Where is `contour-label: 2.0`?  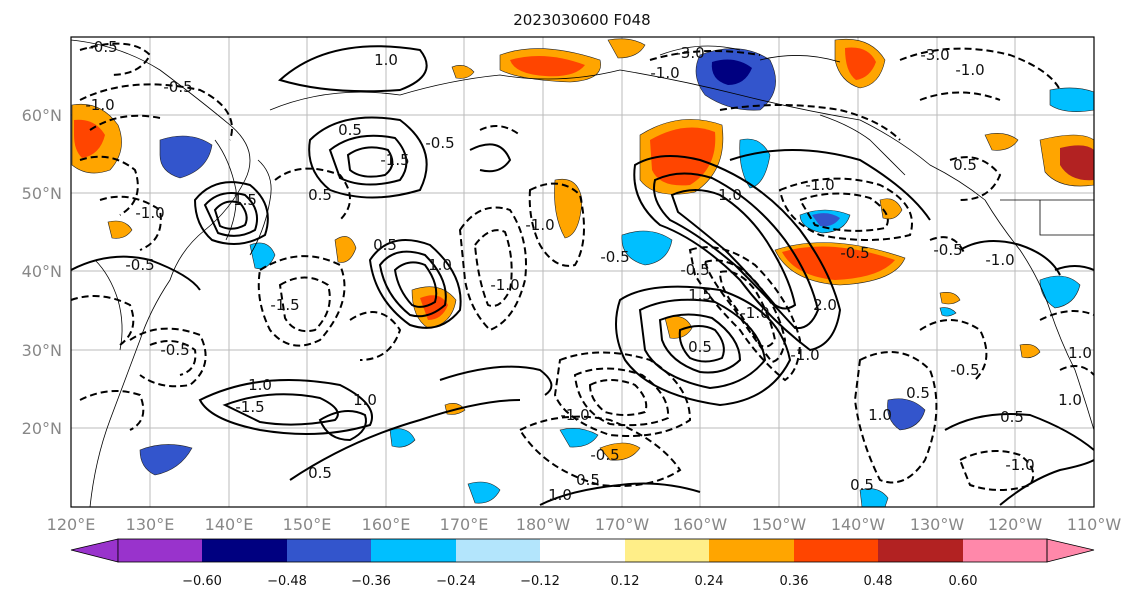
contour-label: 2.0 is located at coordinates (825, 305).